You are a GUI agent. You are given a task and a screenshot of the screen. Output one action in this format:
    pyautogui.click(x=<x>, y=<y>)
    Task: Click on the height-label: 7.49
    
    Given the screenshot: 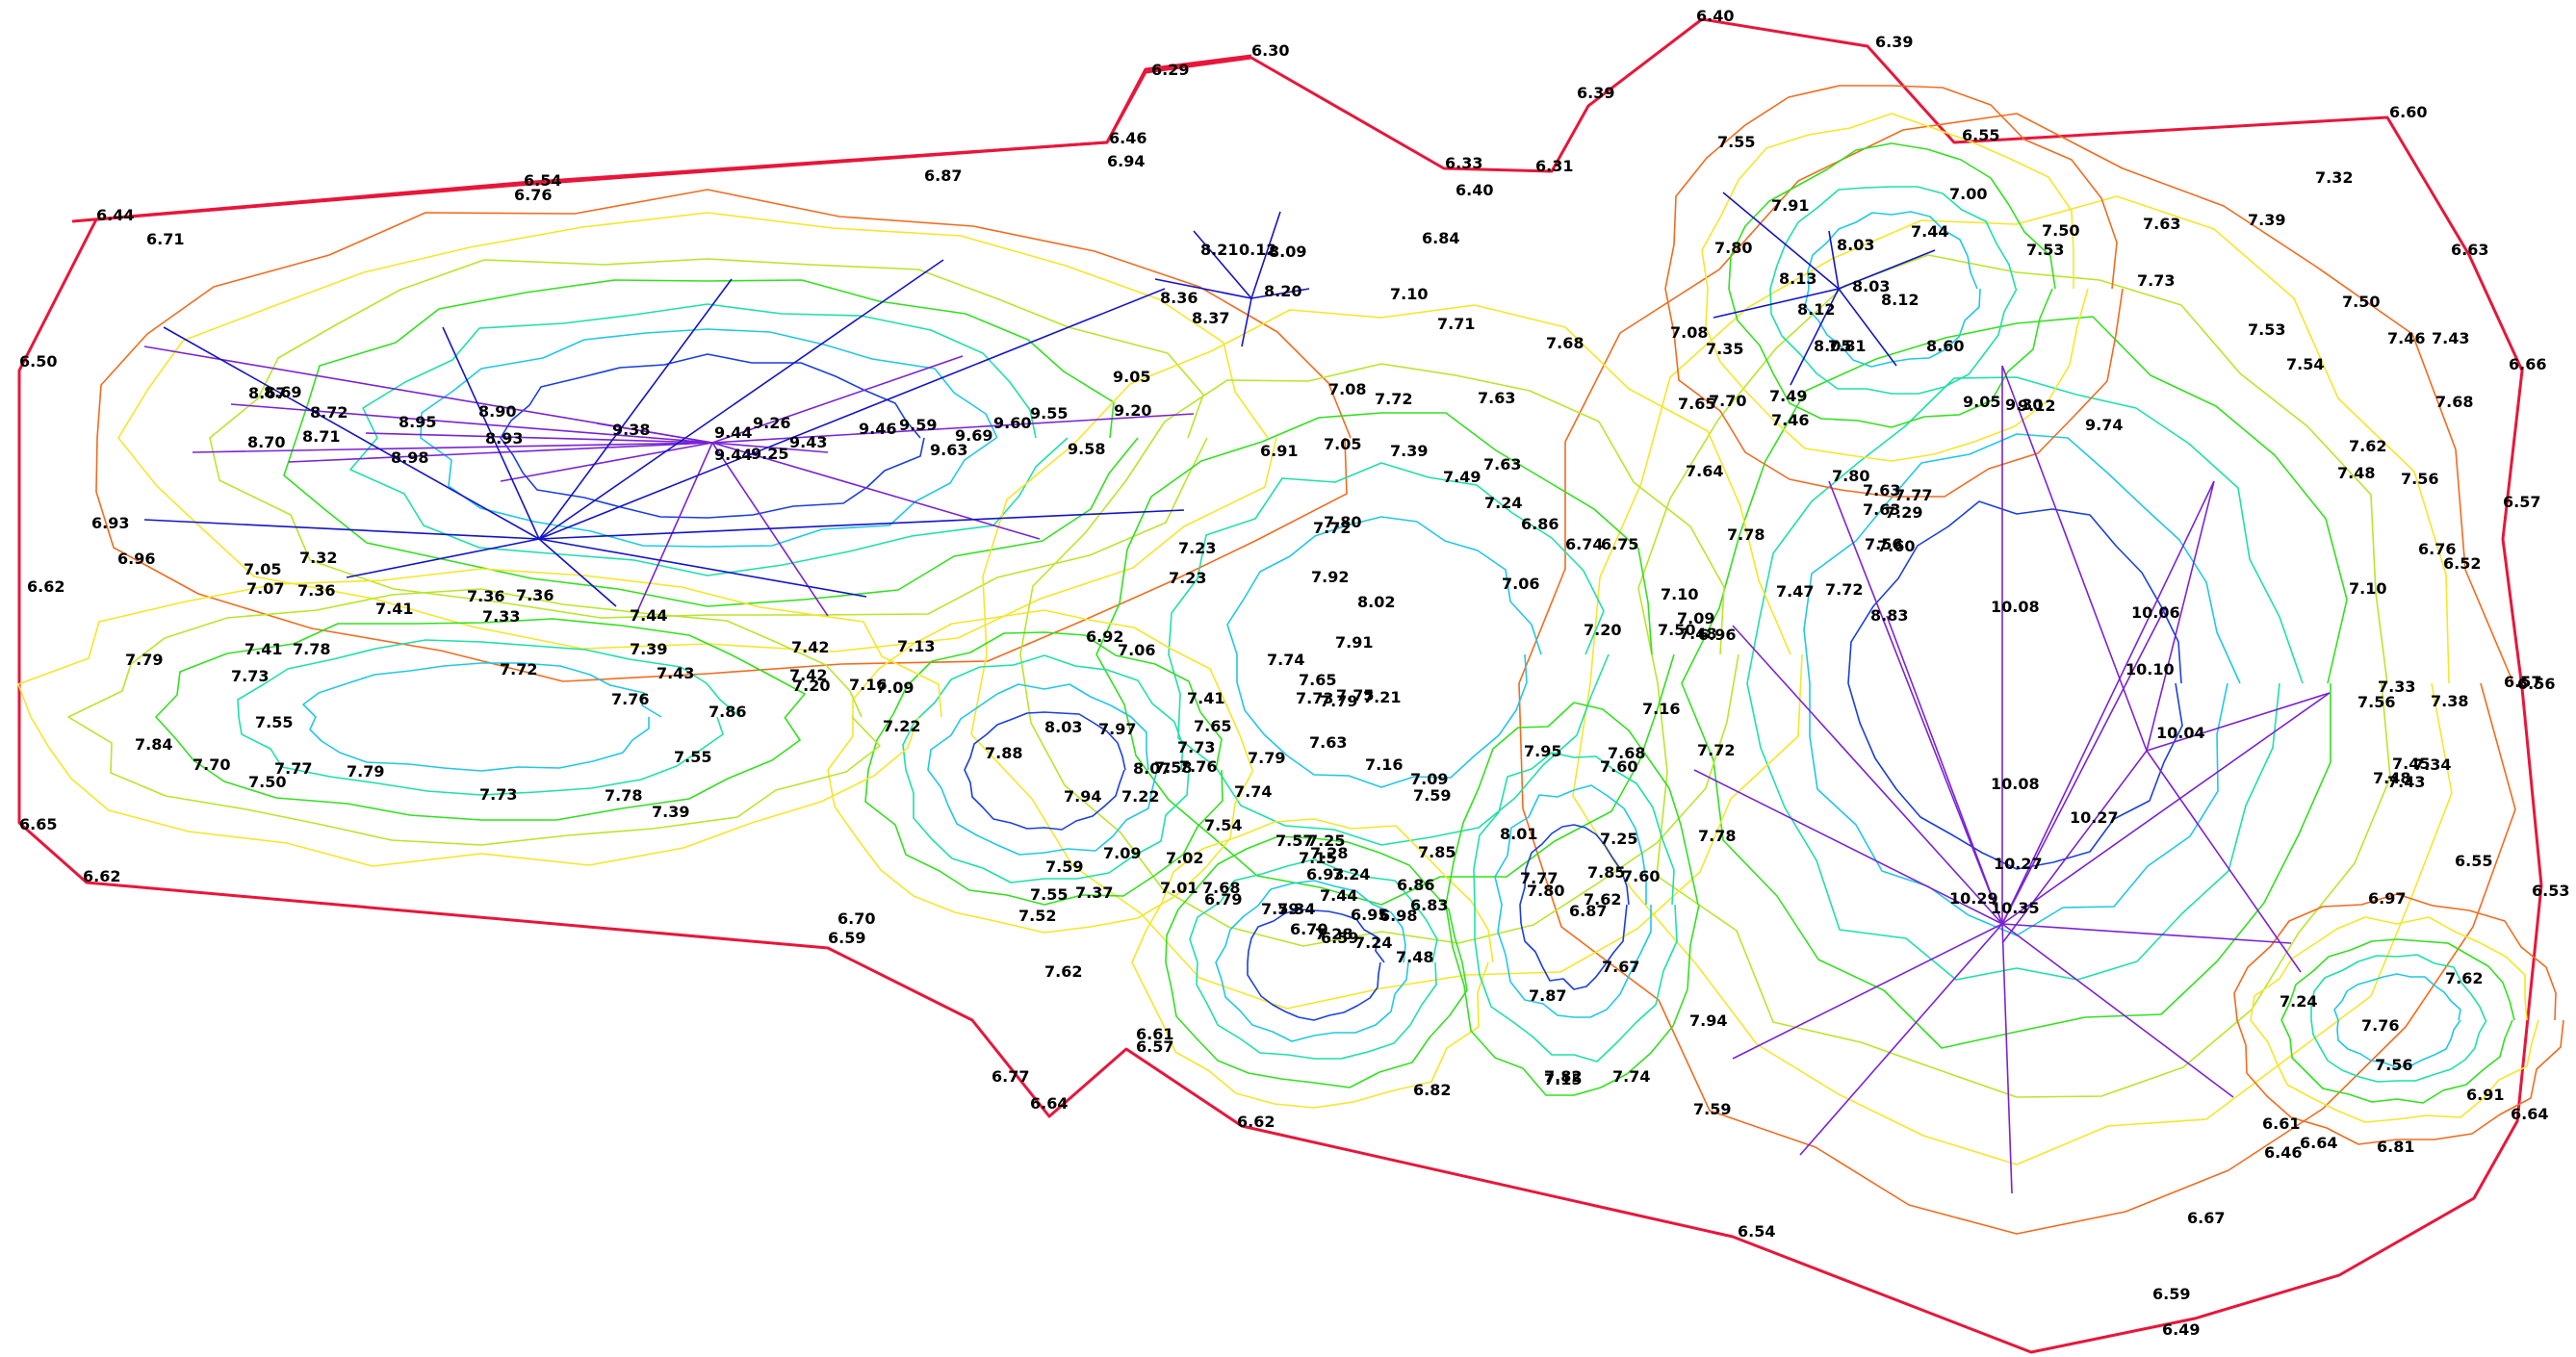 What is the action you would take?
    pyautogui.click(x=1462, y=477)
    